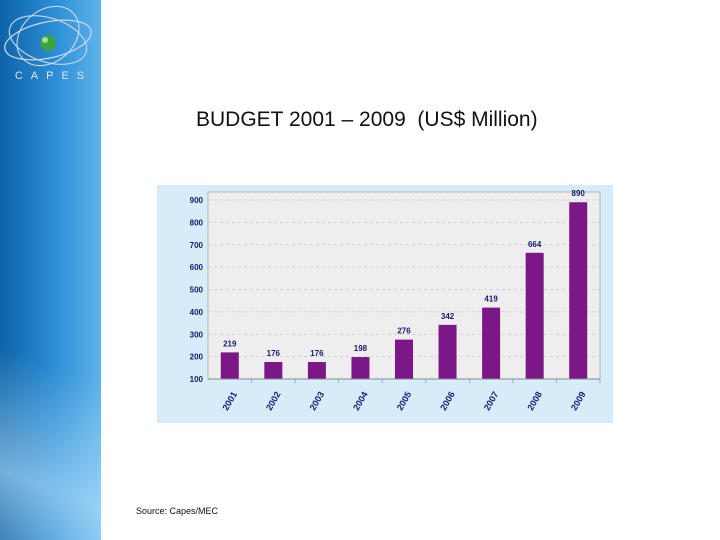 This screenshot has height=540, width=720. I want to click on x-tick-label: 2005, so click(404, 401).